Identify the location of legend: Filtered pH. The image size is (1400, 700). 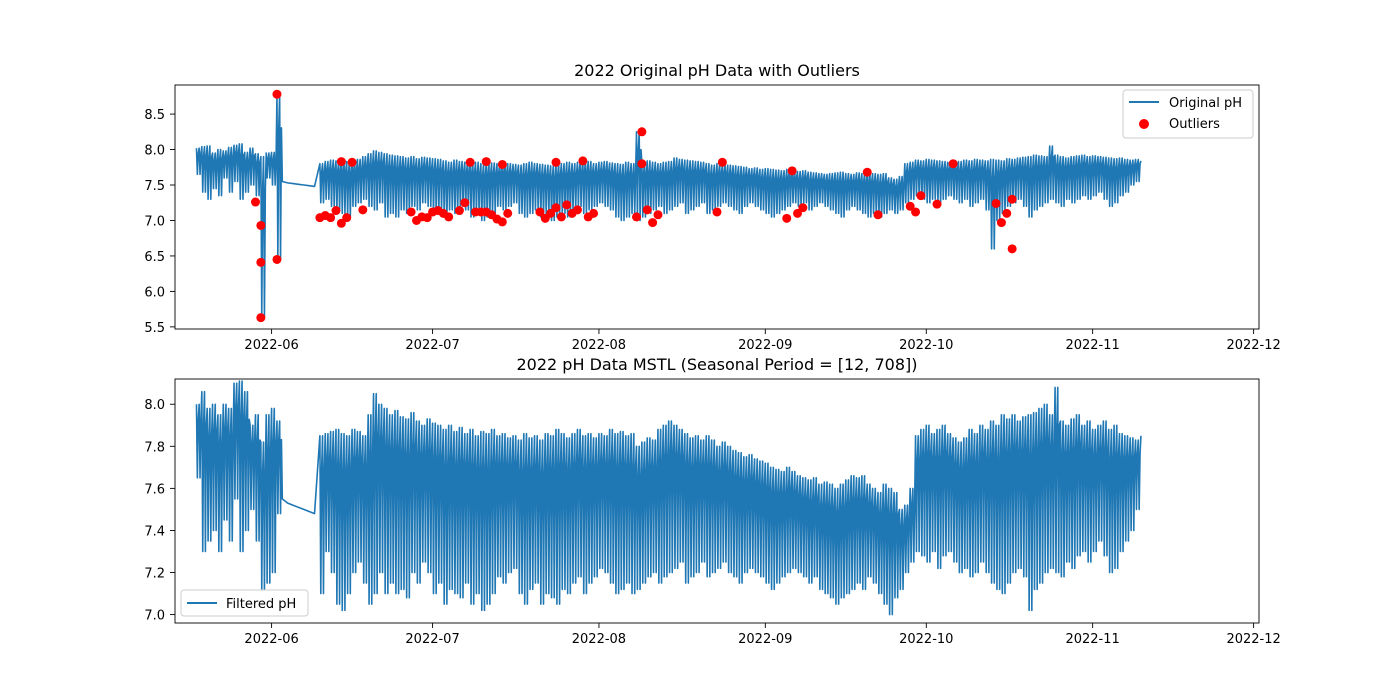
(244, 603).